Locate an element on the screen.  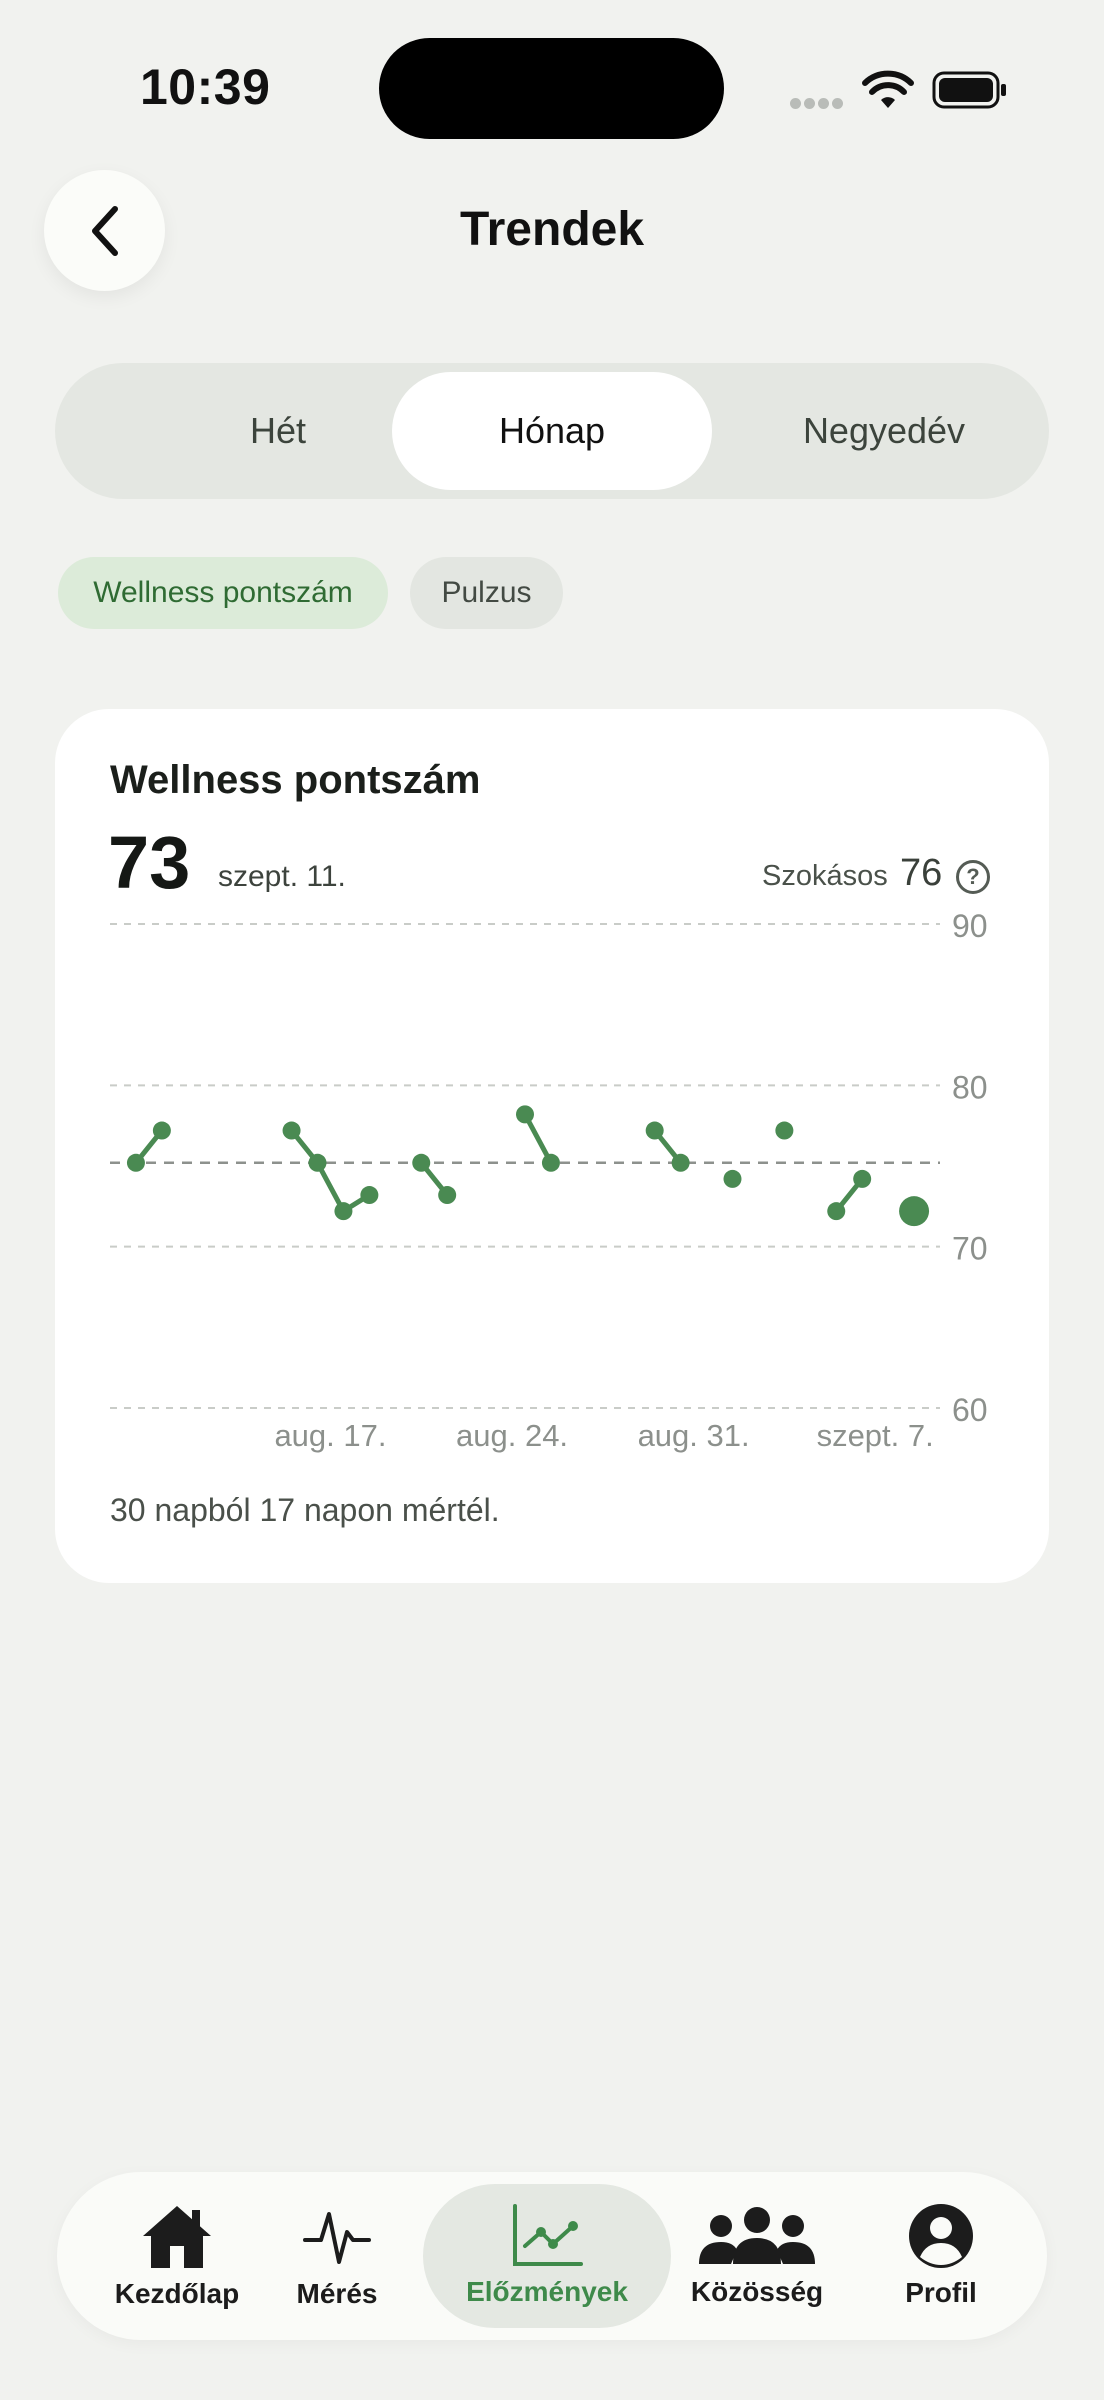
dynamic-island is located at coordinates (551, 88).